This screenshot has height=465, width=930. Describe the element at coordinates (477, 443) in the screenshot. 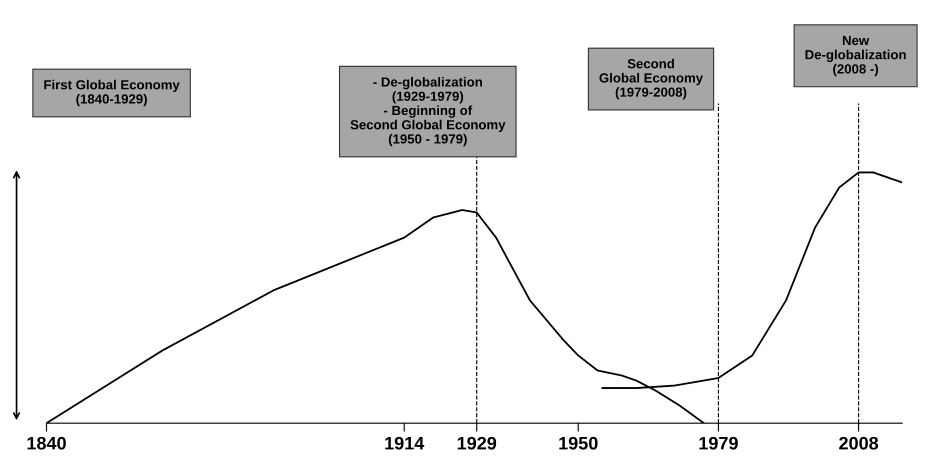

I see `x-tick-label: 1929` at that location.